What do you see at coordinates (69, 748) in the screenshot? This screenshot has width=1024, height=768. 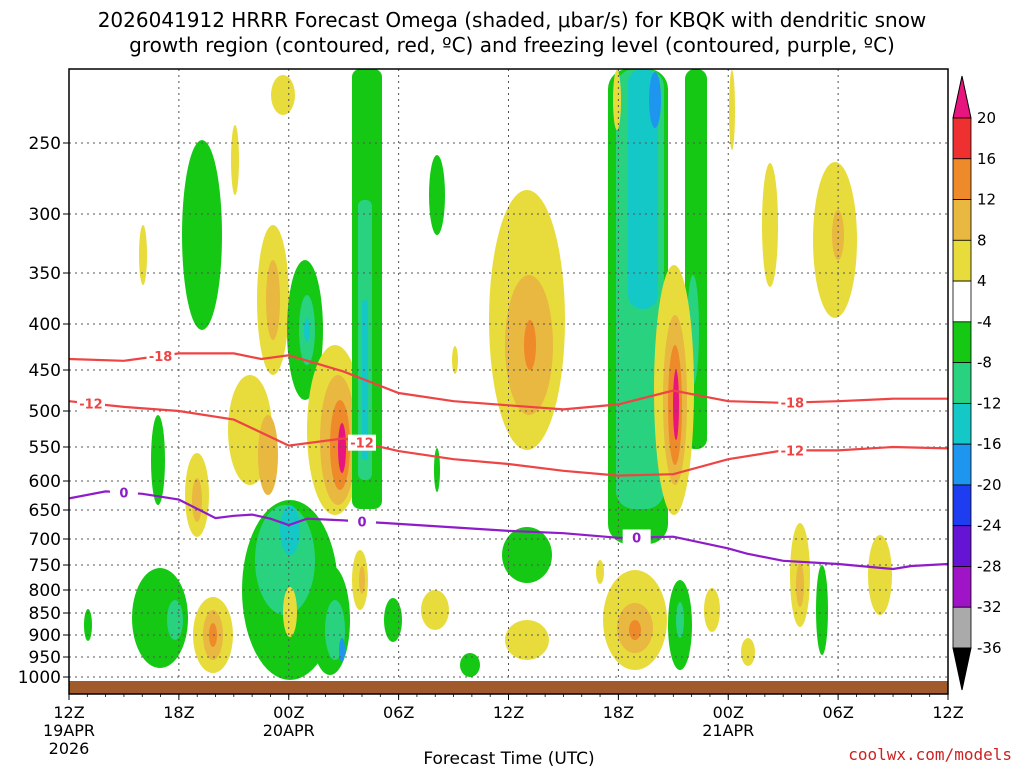 I see `x-tick-year: 2026` at bounding box center [69, 748].